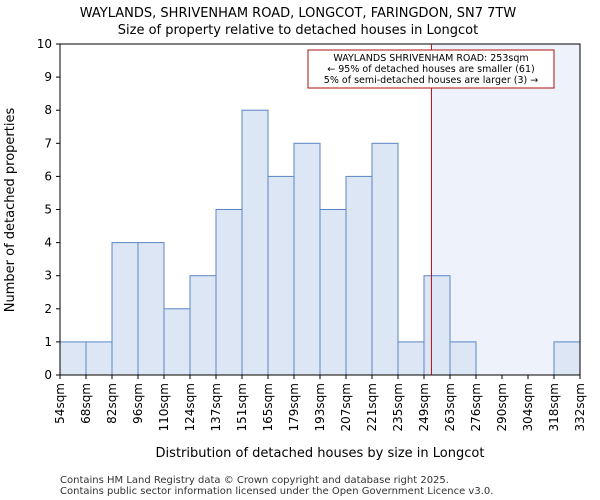 Image resolution: width=600 pixels, height=500 pixels. I want to click on x-tick-label: 54sqm, so click(60, 403).